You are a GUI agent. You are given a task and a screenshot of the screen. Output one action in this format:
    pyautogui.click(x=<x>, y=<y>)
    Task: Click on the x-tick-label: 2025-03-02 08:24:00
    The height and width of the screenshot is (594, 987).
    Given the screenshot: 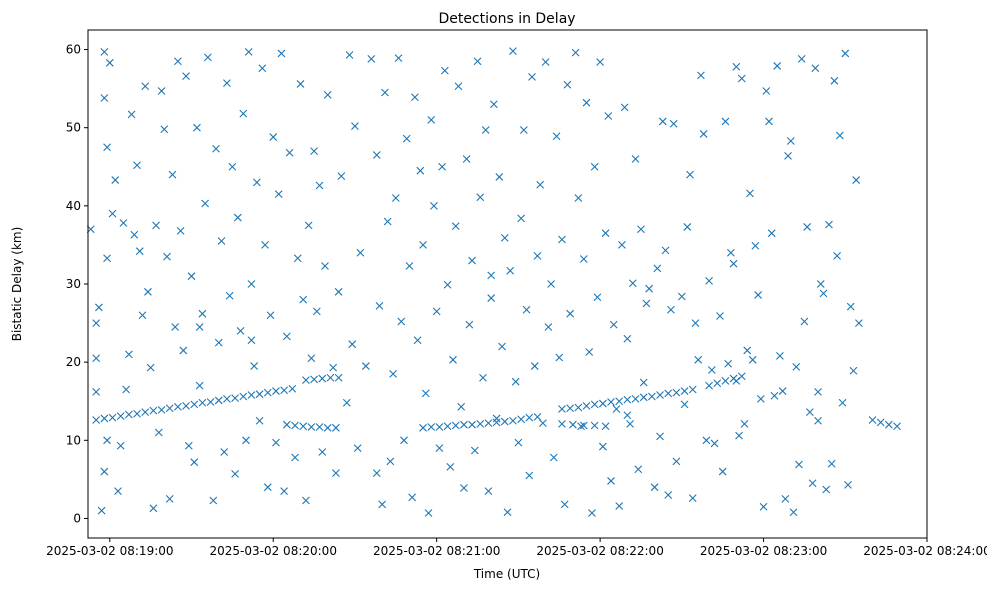 What is the action you would take?
    pyautogui.click(x=925, y=551)
    